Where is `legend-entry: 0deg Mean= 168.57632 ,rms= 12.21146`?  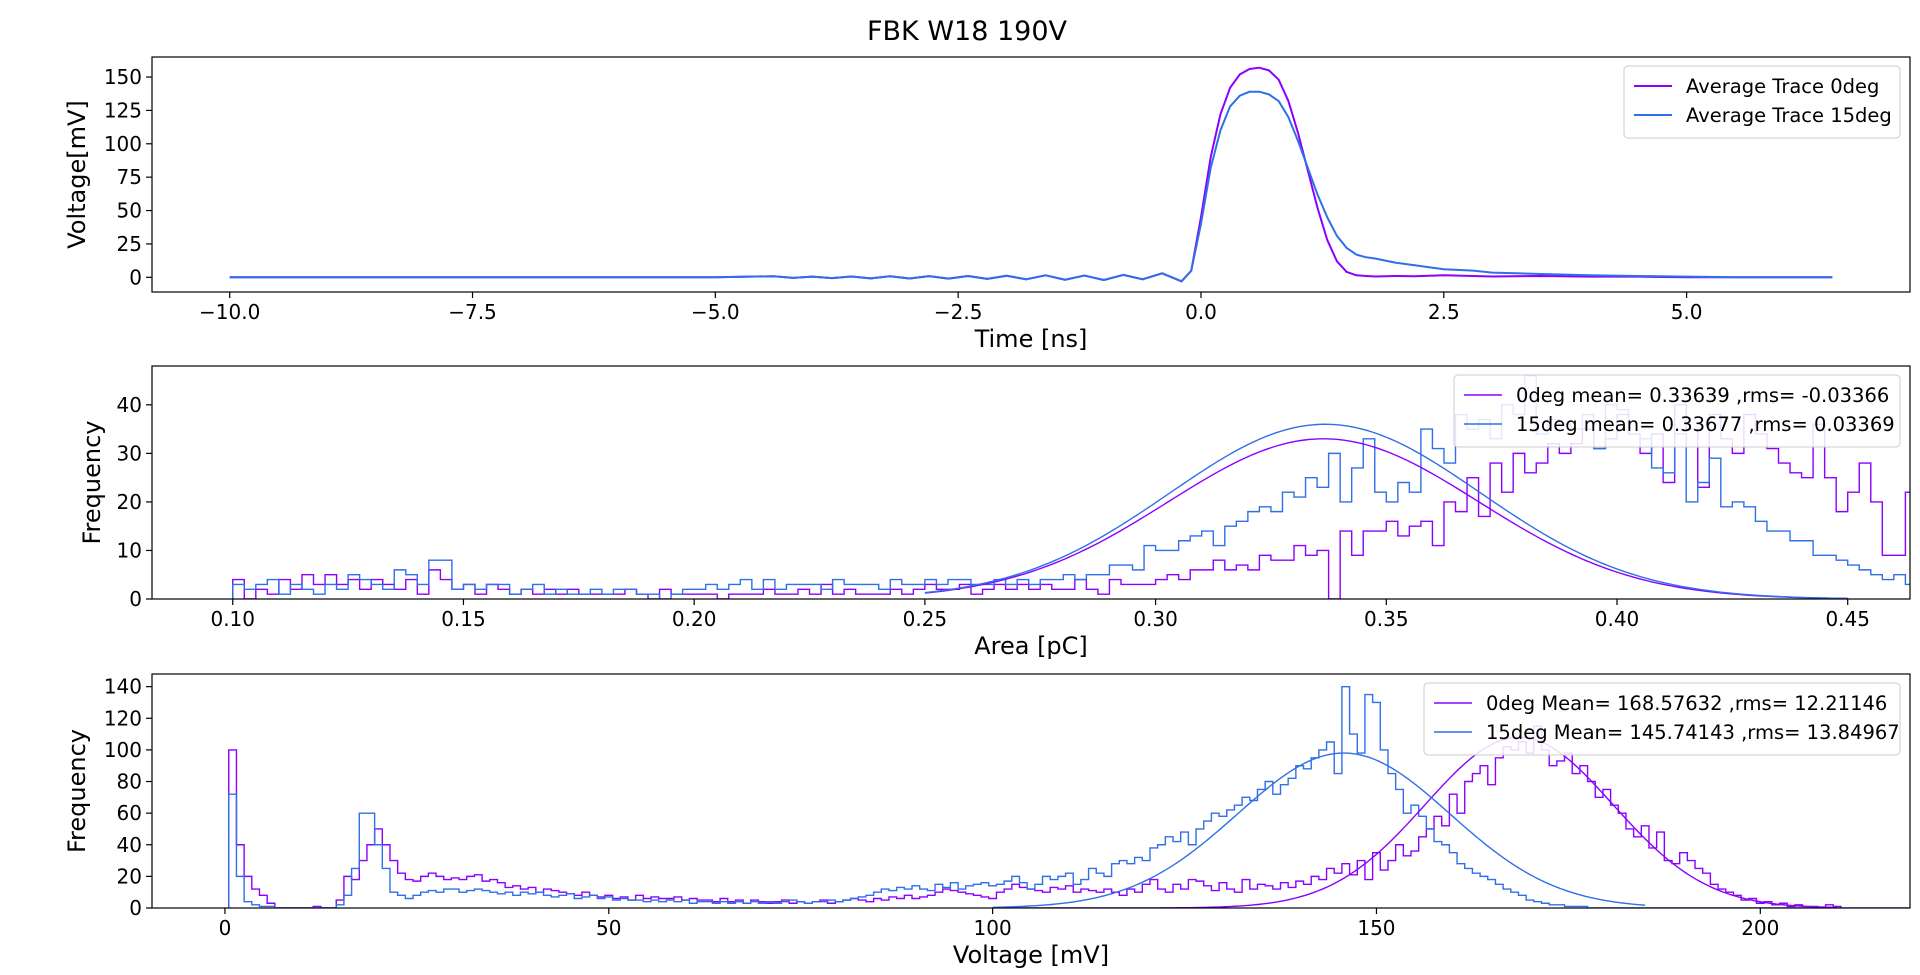
legend-entry: 0deg Mean= 168.57632 ,rms= 12.21146 is located at coordinates (1686, 703).